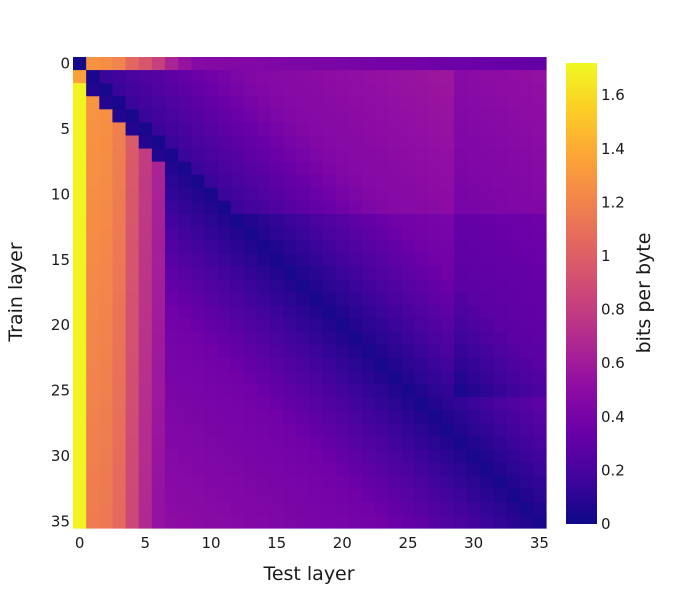  What do you see at coordinates (16, 292) in the screenshot?
I see `y-axis-title: Train layer` at bounding box center [16, 292].